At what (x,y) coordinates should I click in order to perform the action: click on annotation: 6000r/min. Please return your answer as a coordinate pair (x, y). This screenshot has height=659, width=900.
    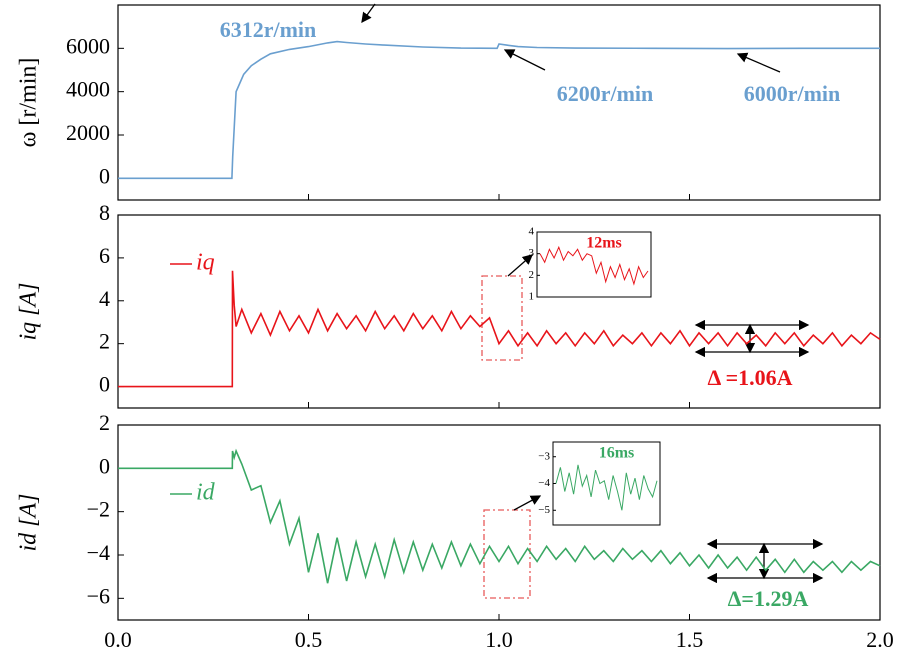
    Looking at the image, I should click on (792, 93).